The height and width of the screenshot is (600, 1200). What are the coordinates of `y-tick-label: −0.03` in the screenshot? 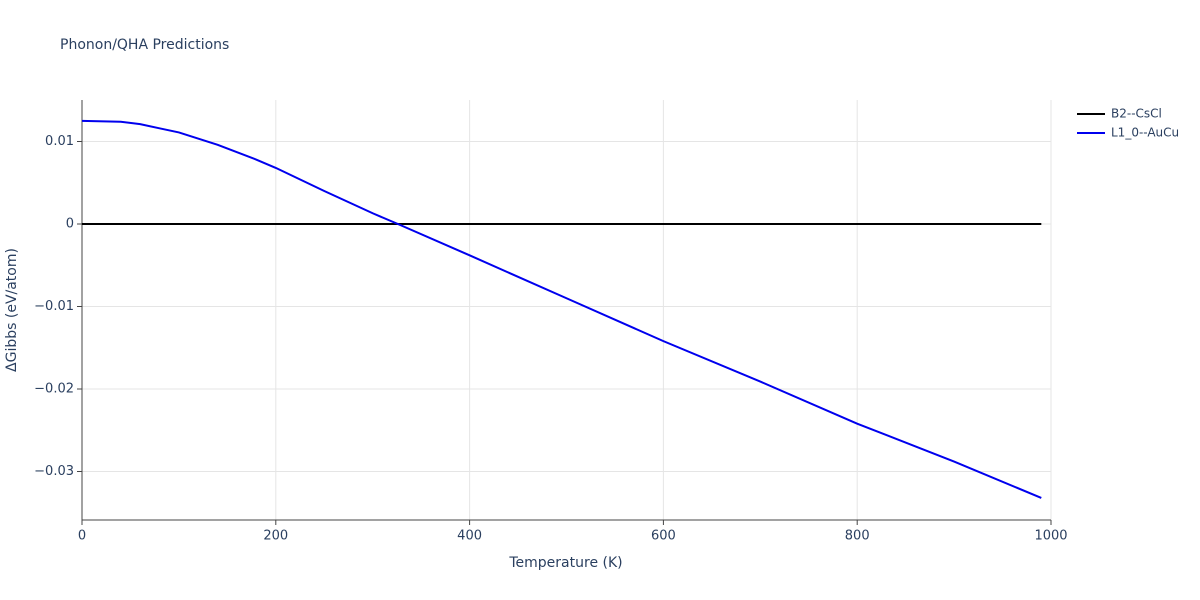 It's located at (54, 471).